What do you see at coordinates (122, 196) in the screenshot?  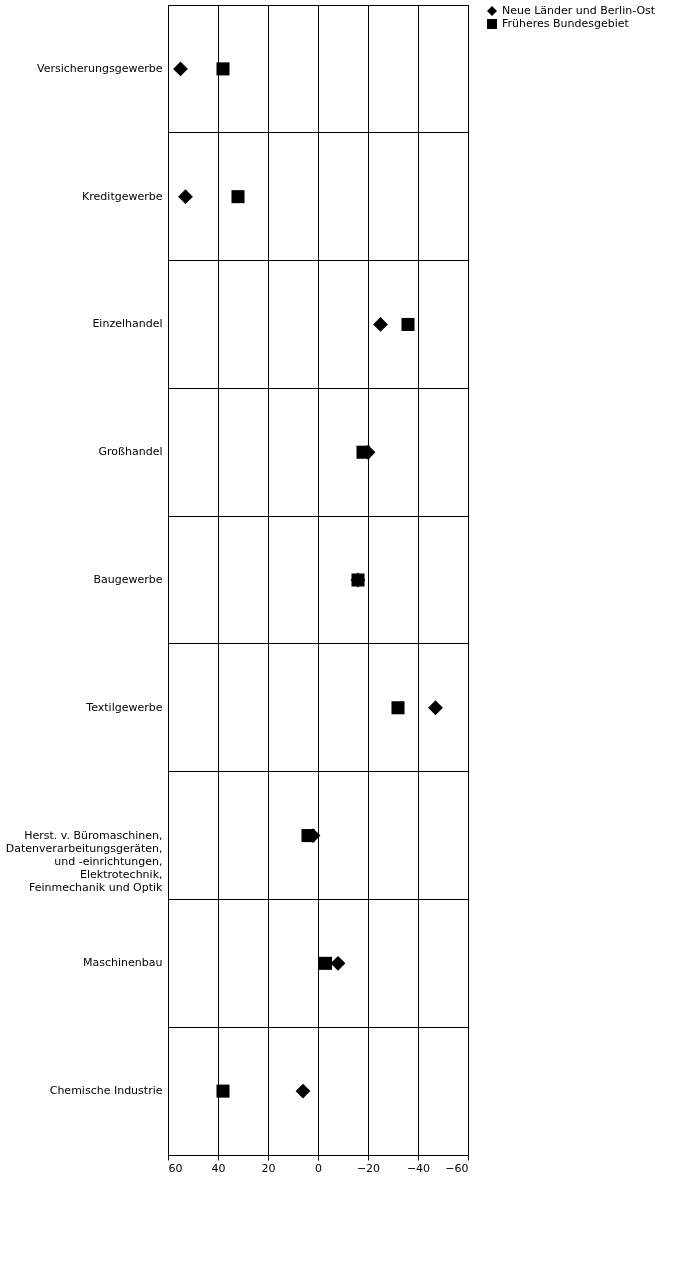 I see `y-tick-label: Kreditgewerbe` at bounding box center [122, 196].